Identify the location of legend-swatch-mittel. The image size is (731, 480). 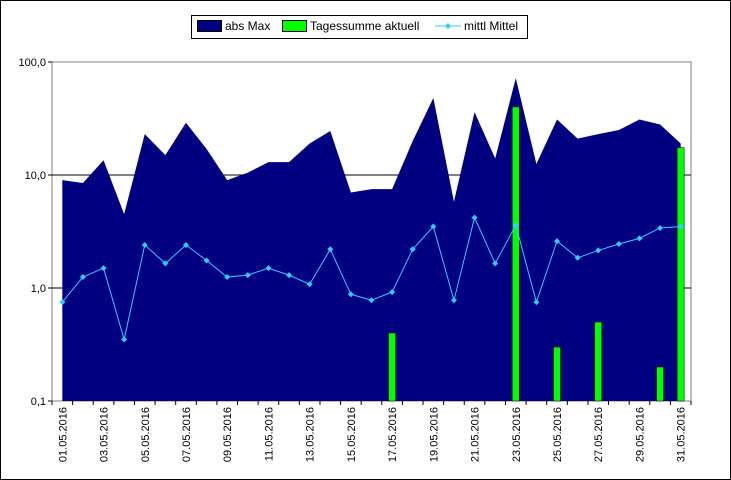
(448, 26).